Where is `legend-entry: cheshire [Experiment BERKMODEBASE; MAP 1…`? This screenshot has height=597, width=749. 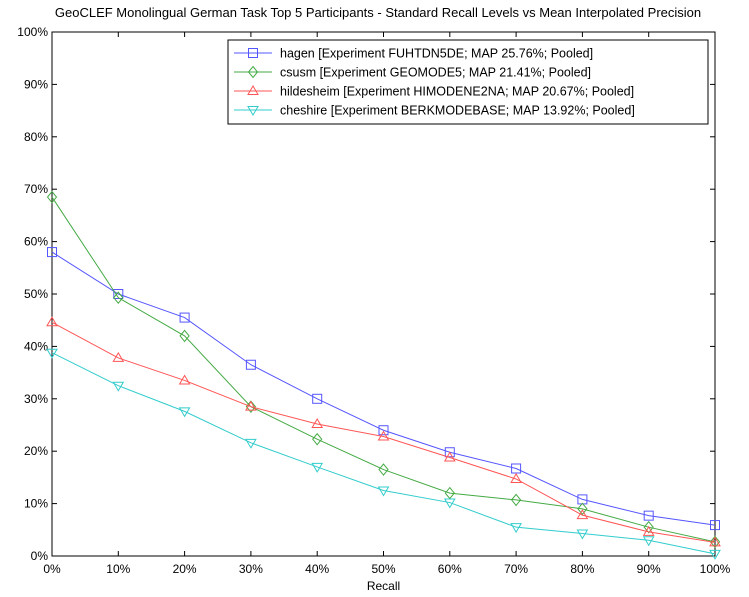
legend-entry: cheshire [Experiment BERKMODEBASE; MAP 1… is located at coordinates (434, 111).